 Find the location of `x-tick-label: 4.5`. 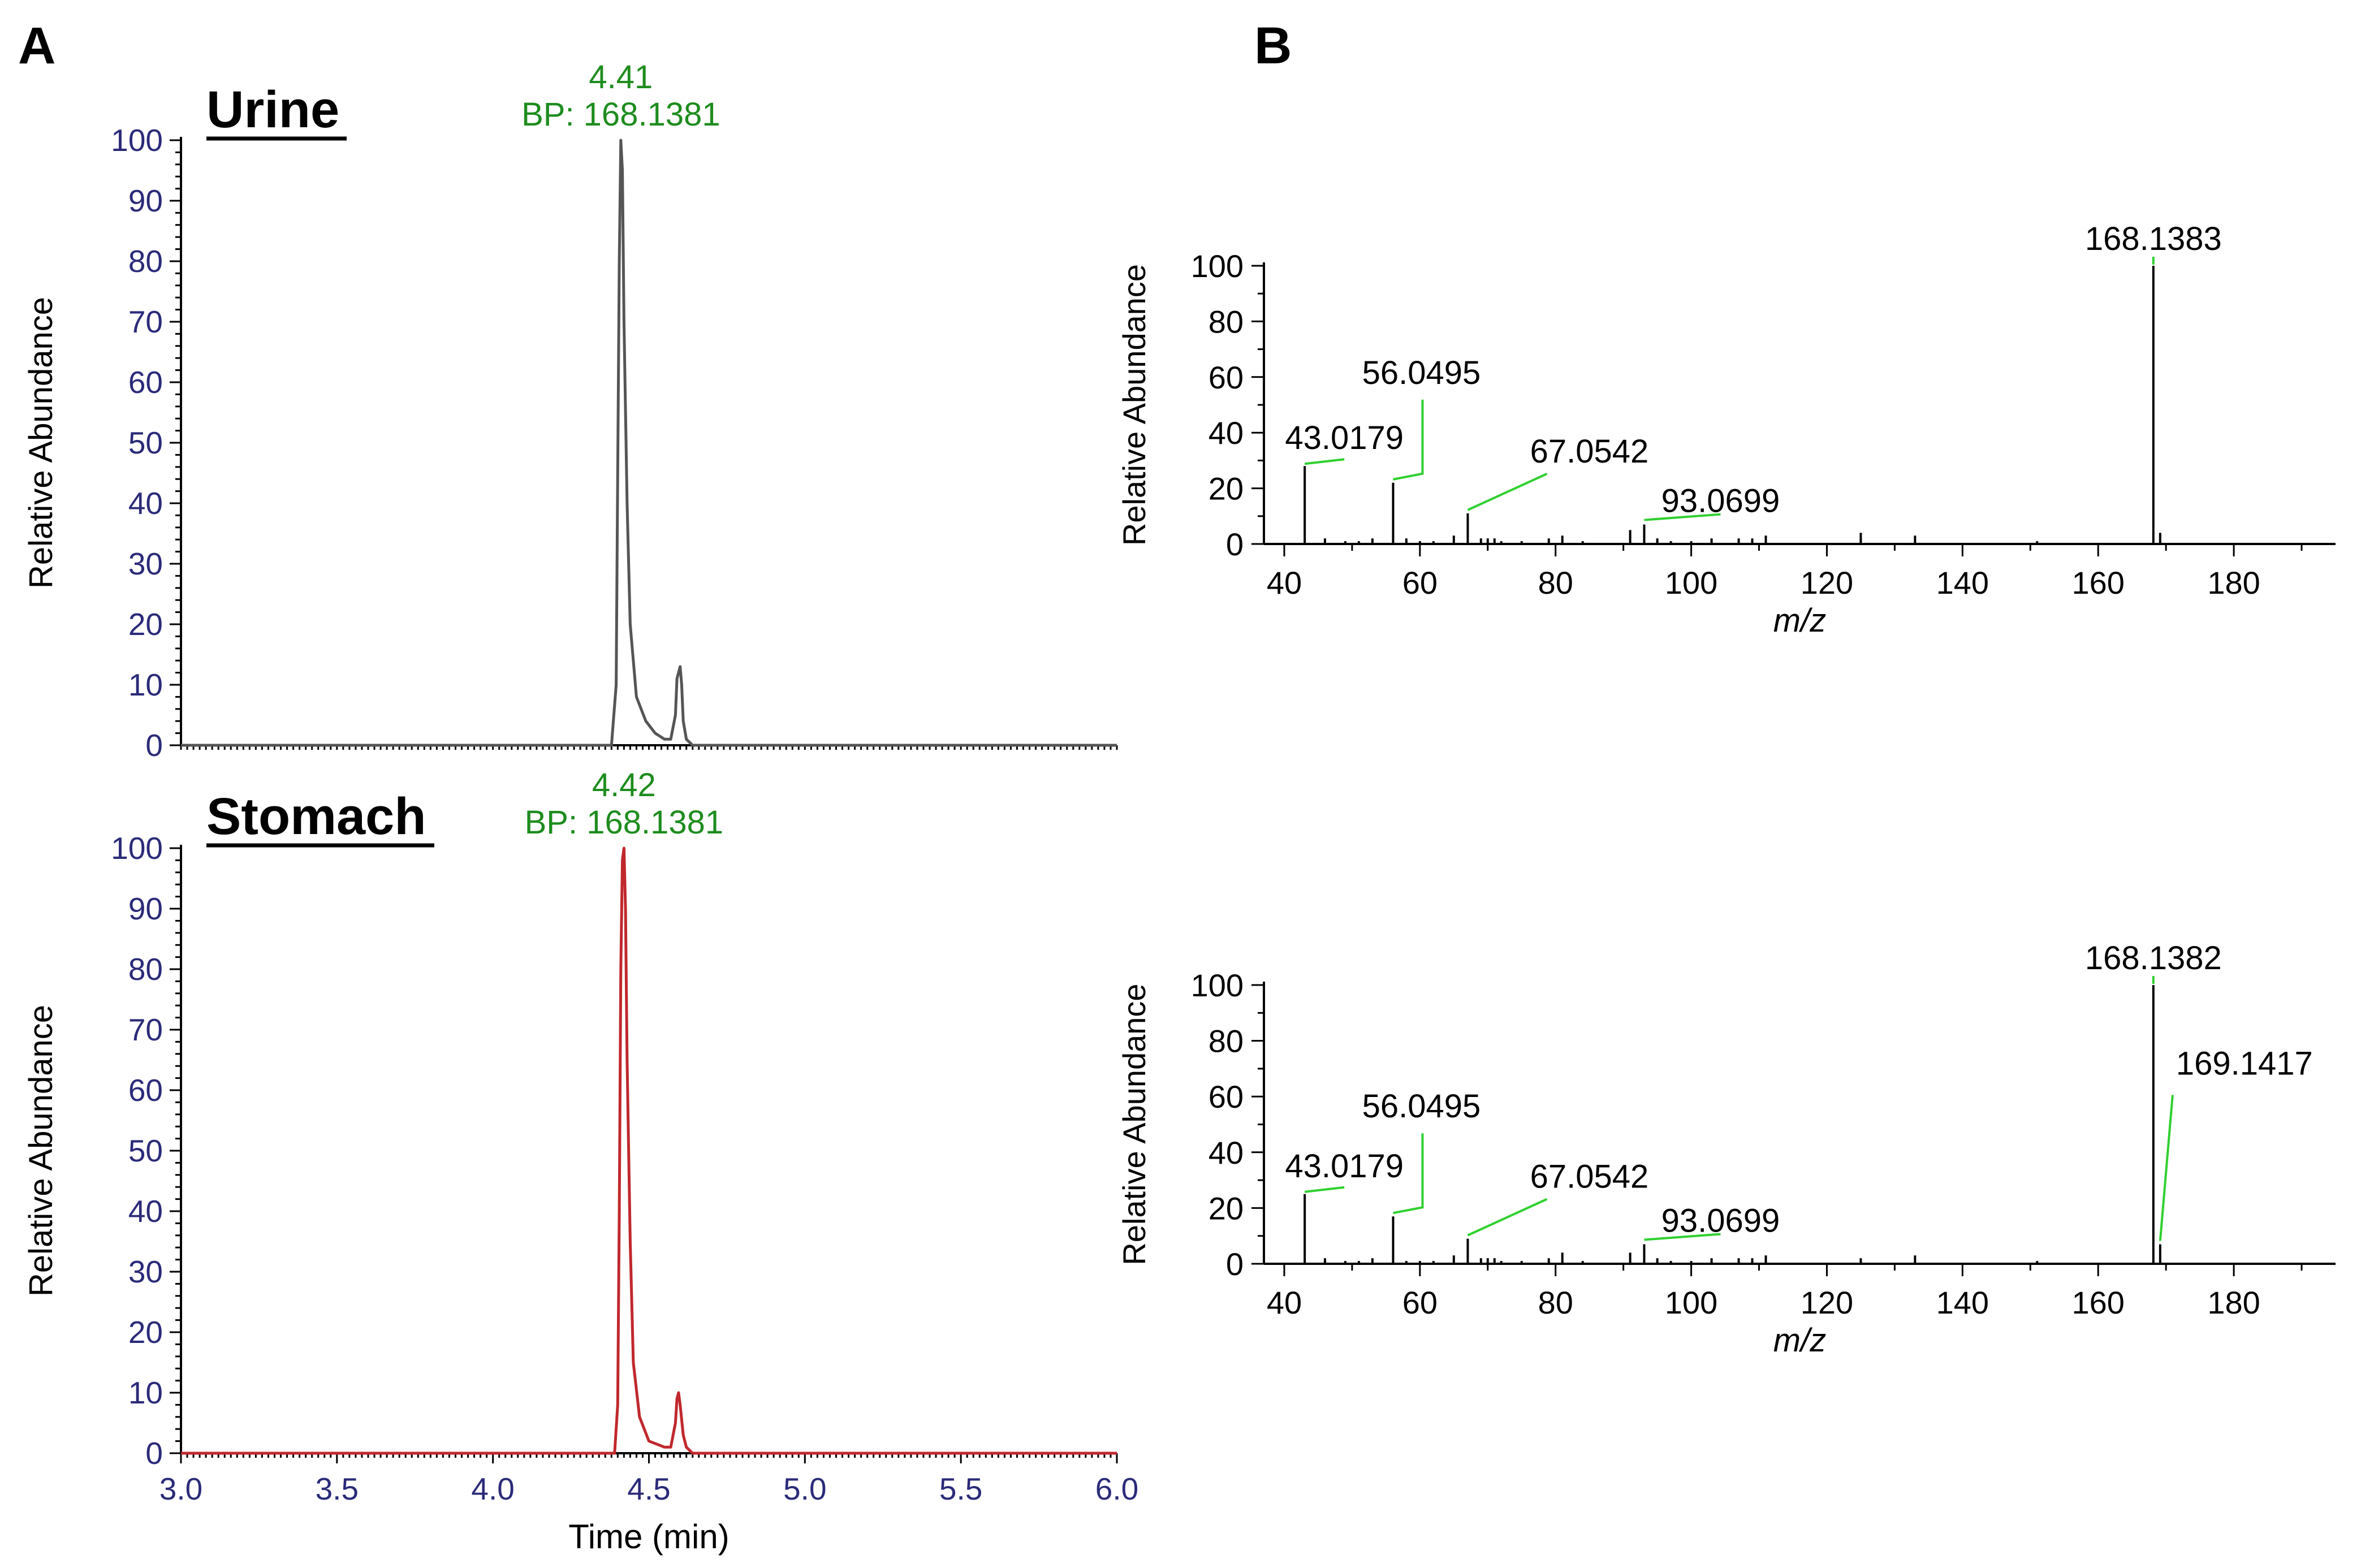

x-tick-label: 4.5 is located at coordinates (648, 1488).